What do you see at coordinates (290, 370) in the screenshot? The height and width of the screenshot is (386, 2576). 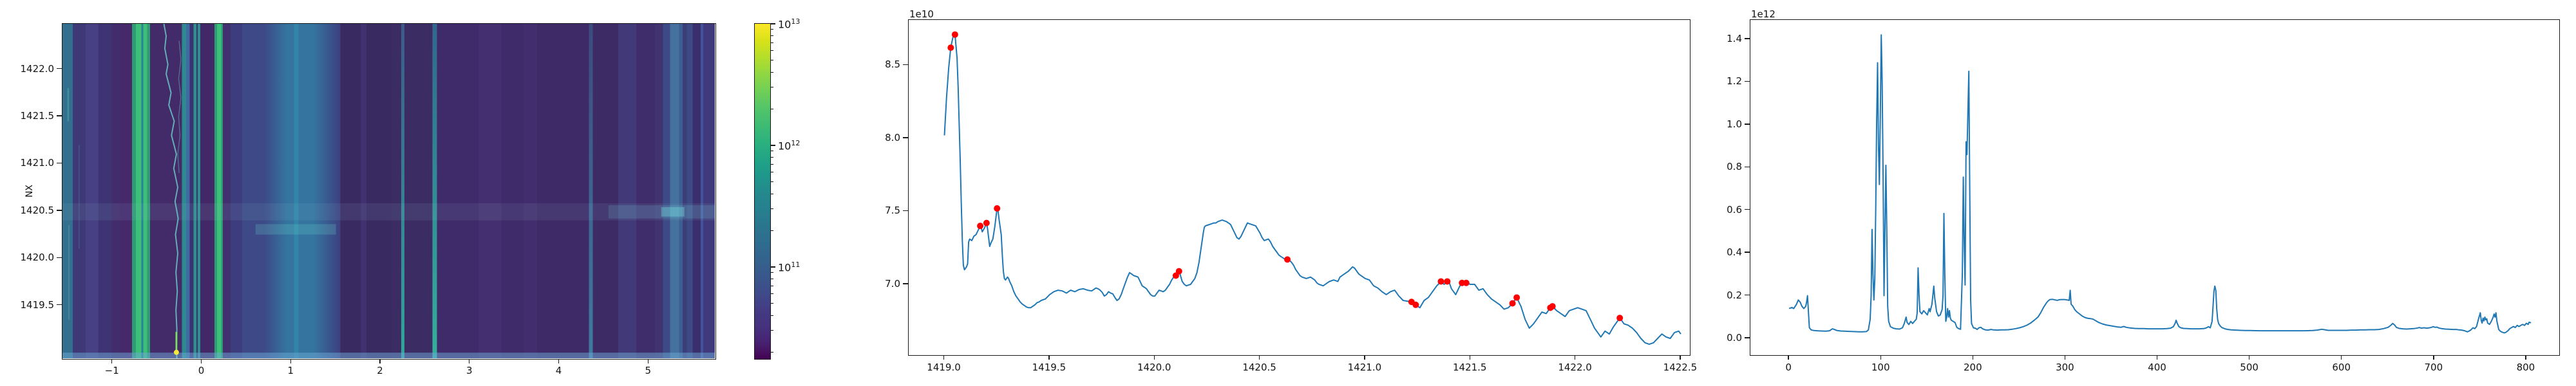 I see `x-tick-label: 1` at bounding box center [290, 370].